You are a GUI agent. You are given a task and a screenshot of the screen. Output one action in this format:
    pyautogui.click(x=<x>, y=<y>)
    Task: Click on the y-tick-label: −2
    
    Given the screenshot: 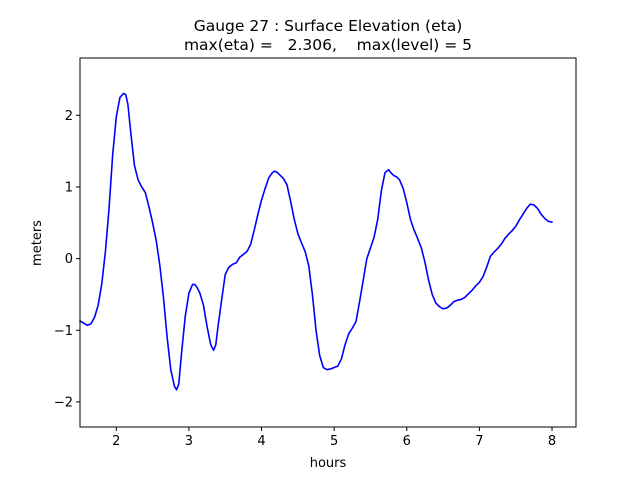 What is the action you would take?
    pyautogui.click(x=63, y=402)
    